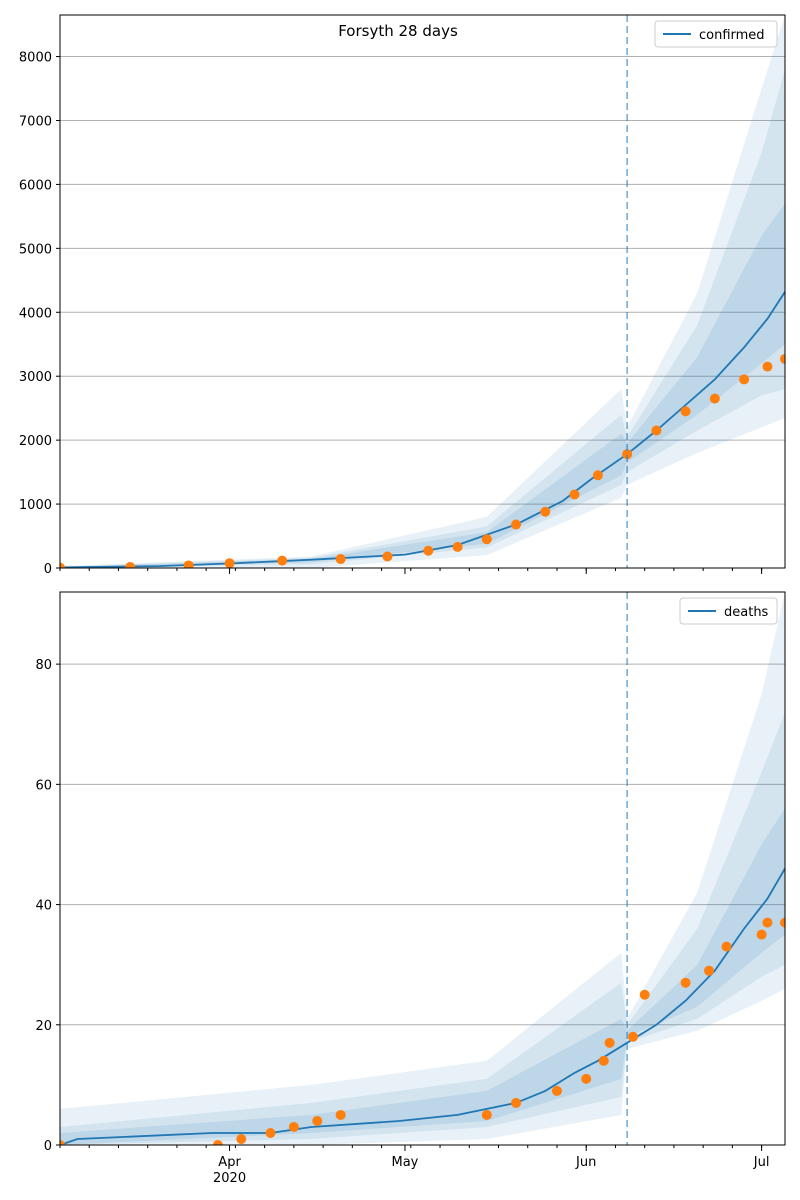 Image resolution: width=800 pixels, height=1200 pixels. What do you see at coordinates (229, 1162) in the screenshot?
I see `x-tick-label: Apr` at bounding box center [229, 1162].